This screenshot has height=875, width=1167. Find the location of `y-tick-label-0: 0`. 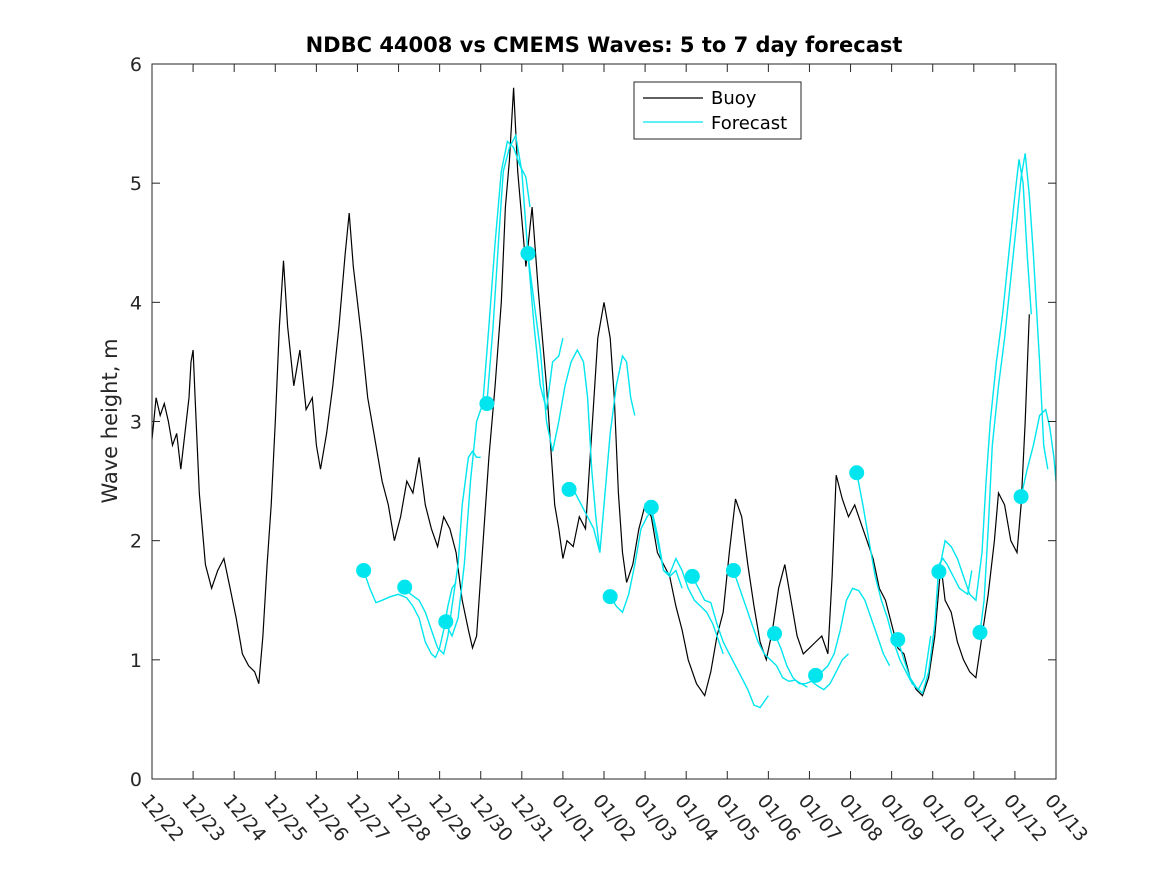

y-tick-label-0: 0 is located at coordinates (136, 780).